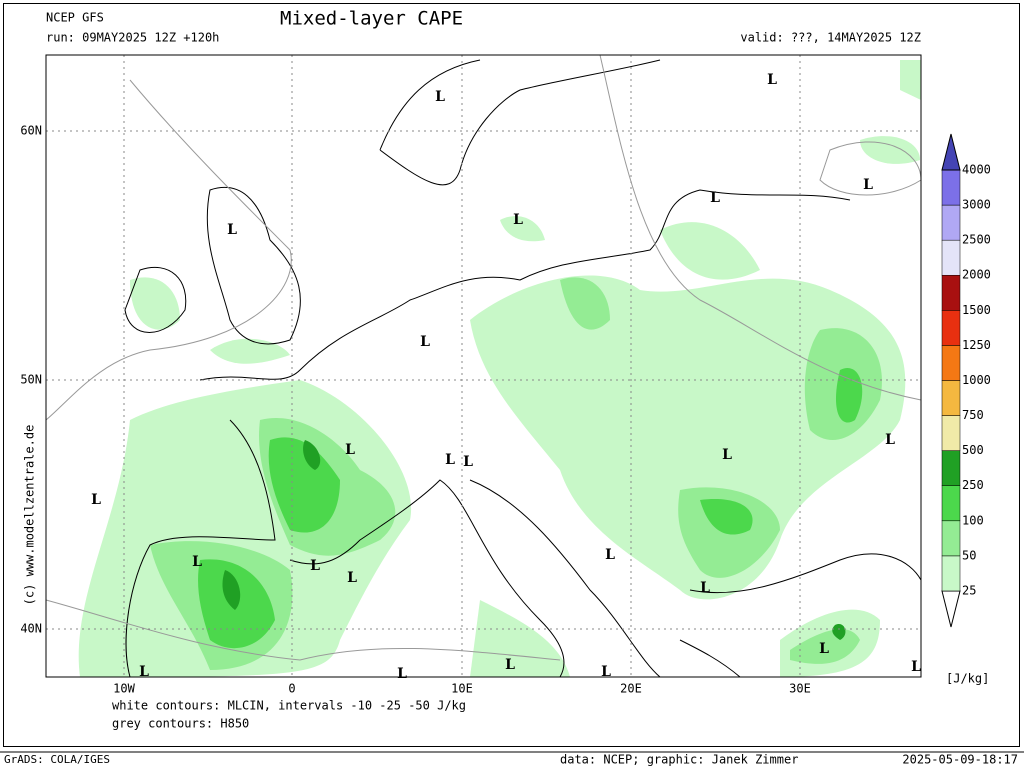 The height and width of the screenshot is (768, 1024). What do you see at coordinates (976, 345) in the screenshot?
I see `legend-level: 1250` at bounding box center [976, 345].